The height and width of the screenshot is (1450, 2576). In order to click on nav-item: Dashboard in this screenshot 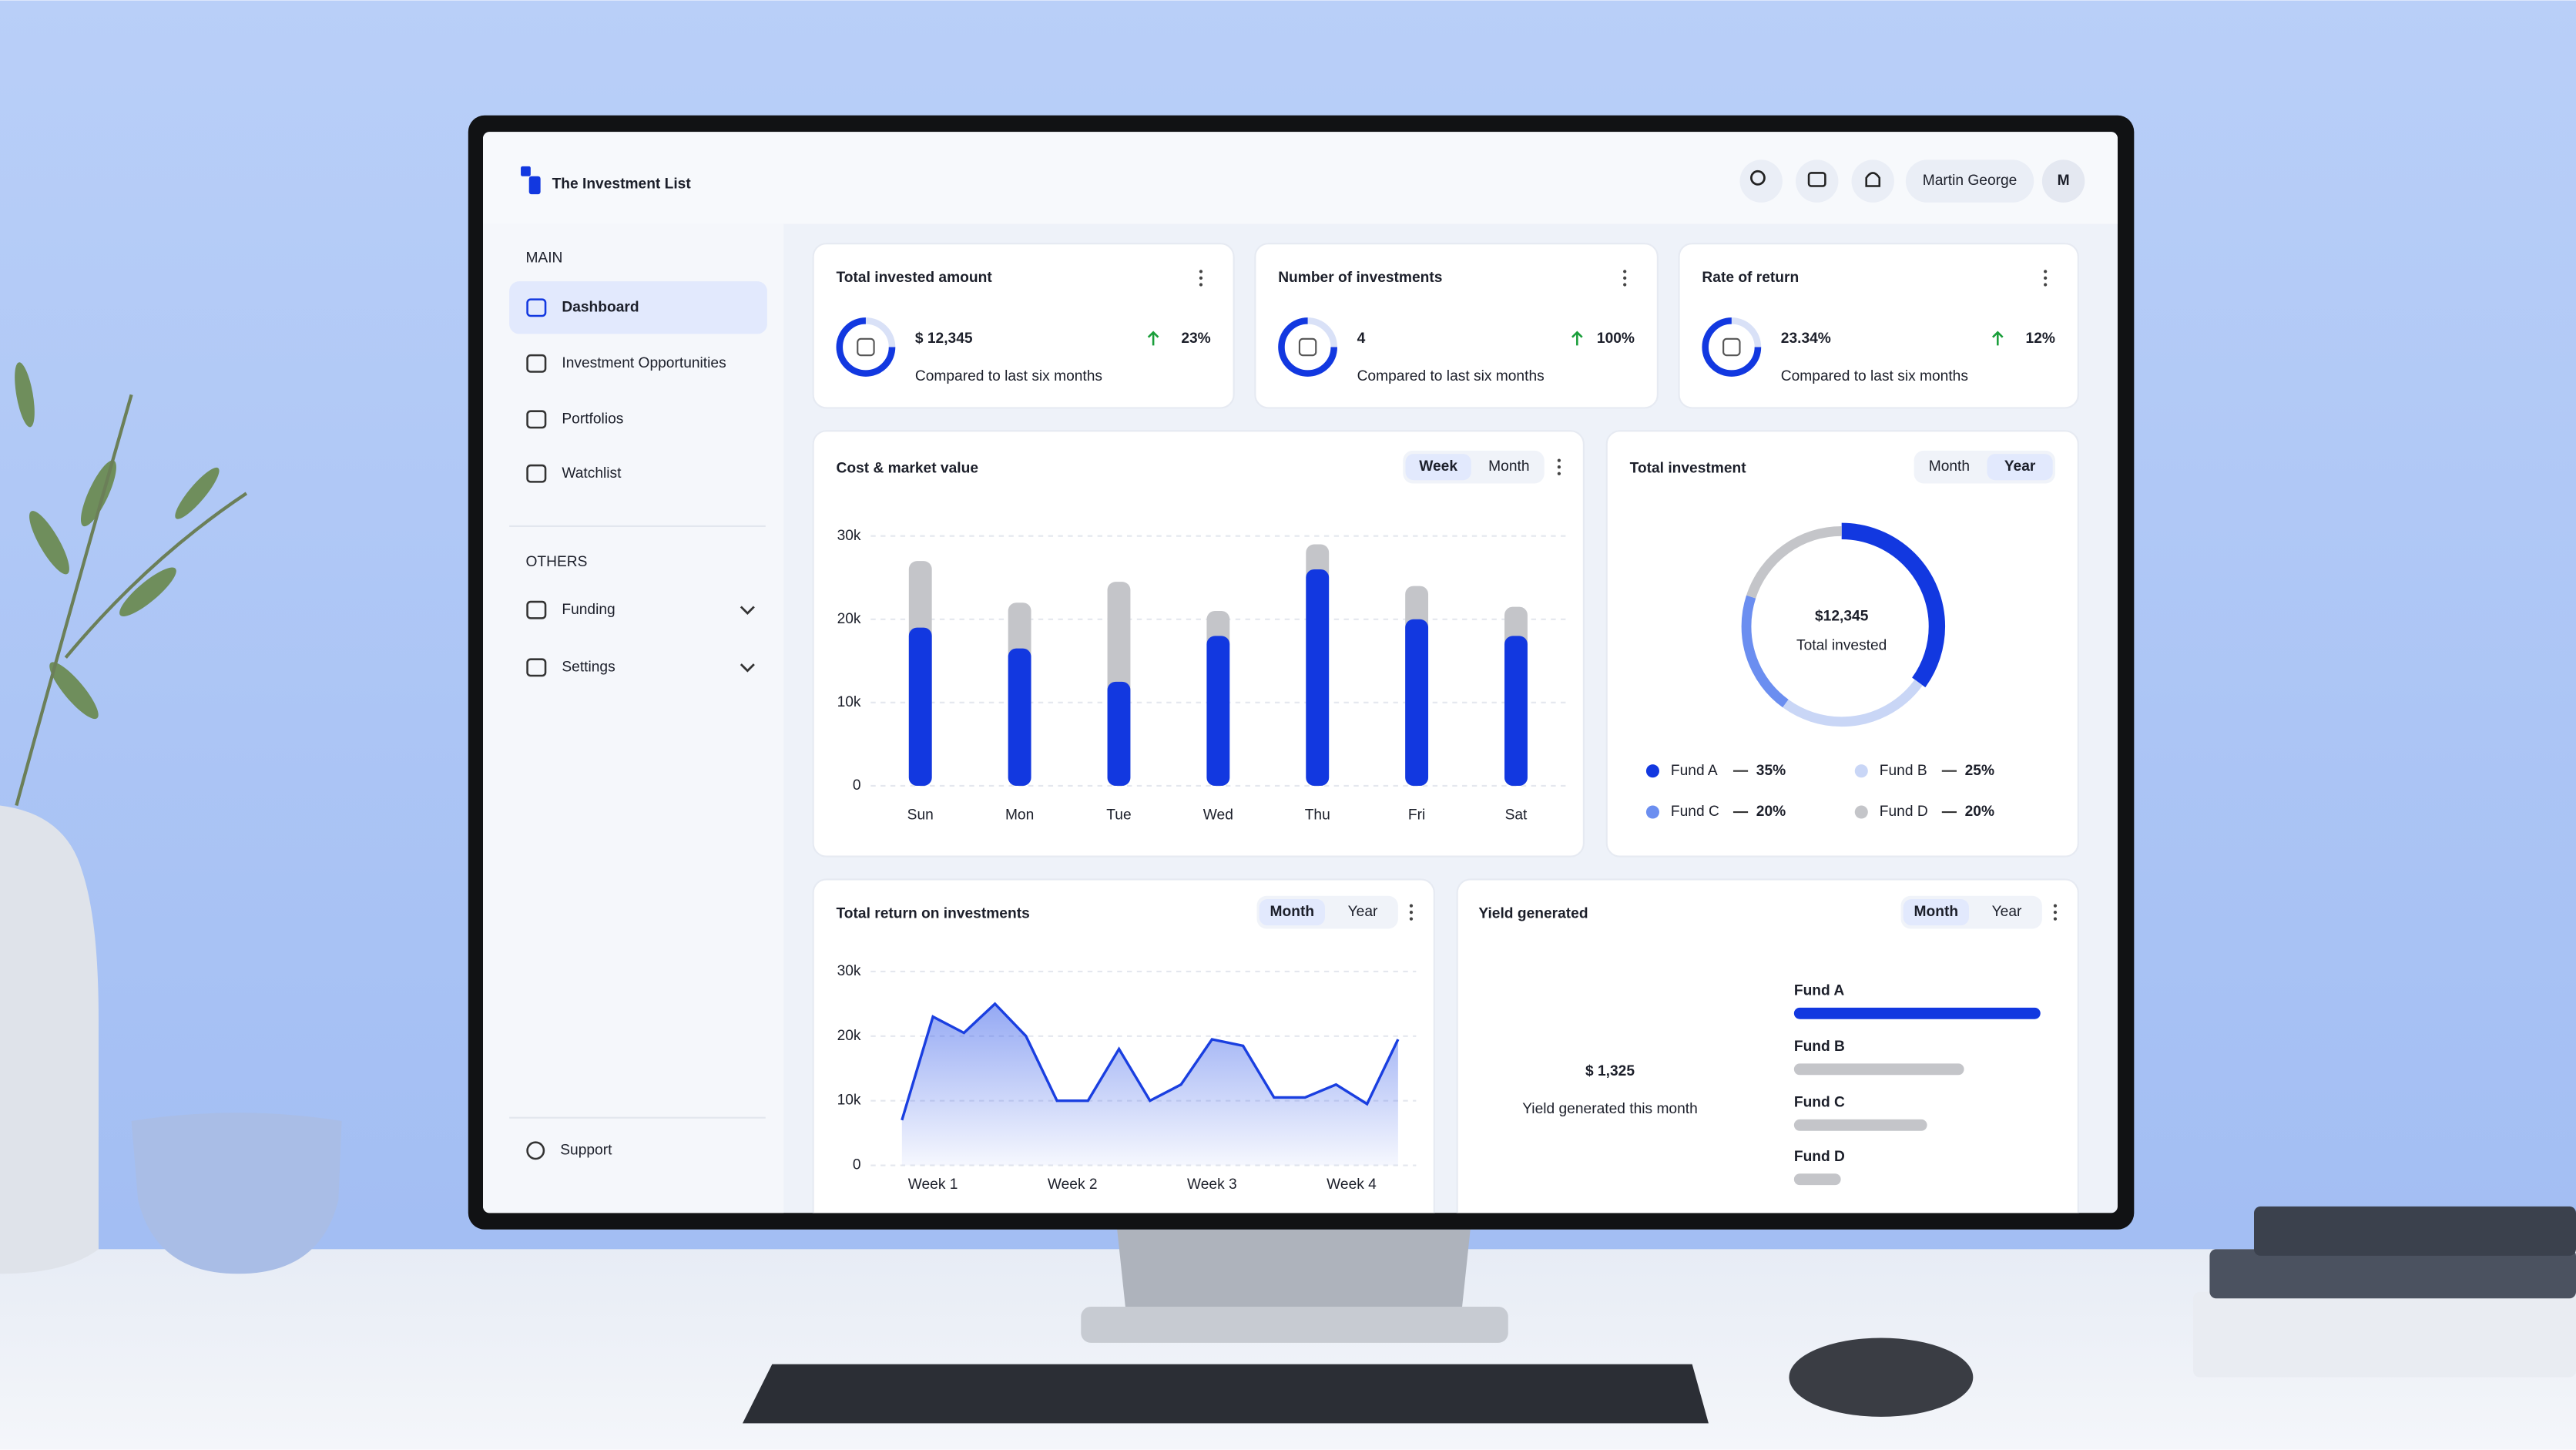, I will do `click(600, 307)`.